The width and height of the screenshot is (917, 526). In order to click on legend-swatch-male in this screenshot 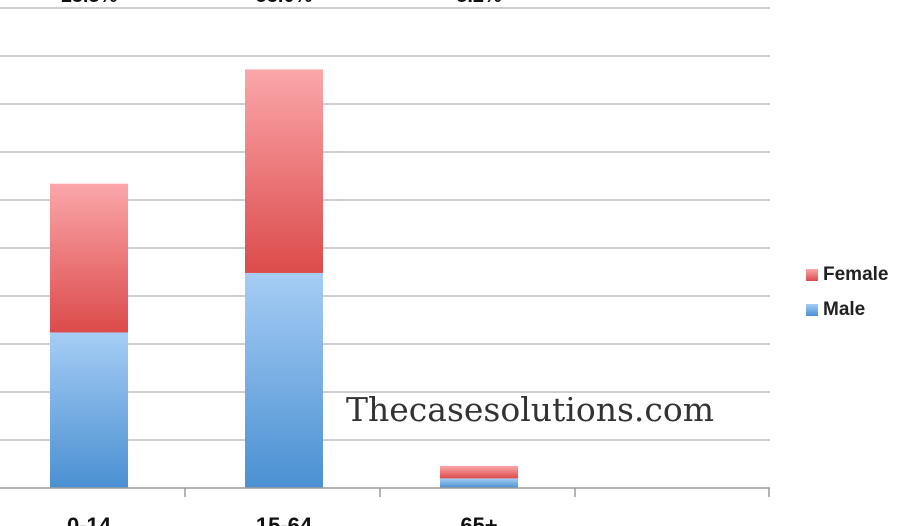, I will do `click(812, 310)`.